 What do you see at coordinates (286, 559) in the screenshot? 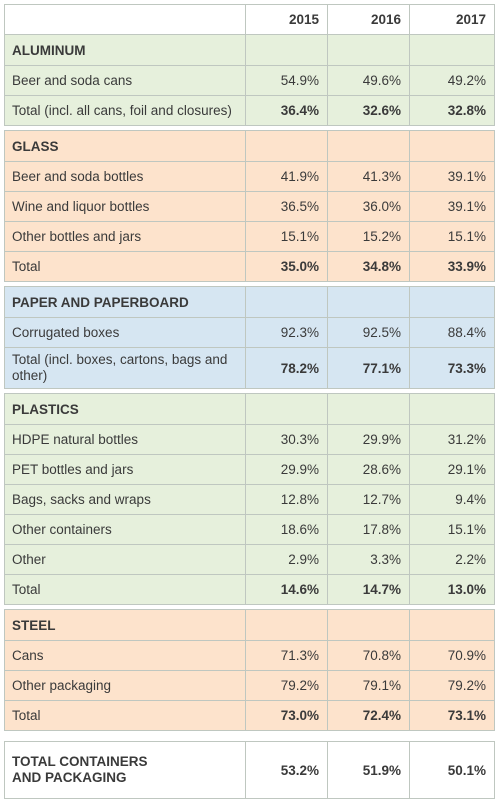
I see `row-value: 2.9%` at bounding box center [286, 559].